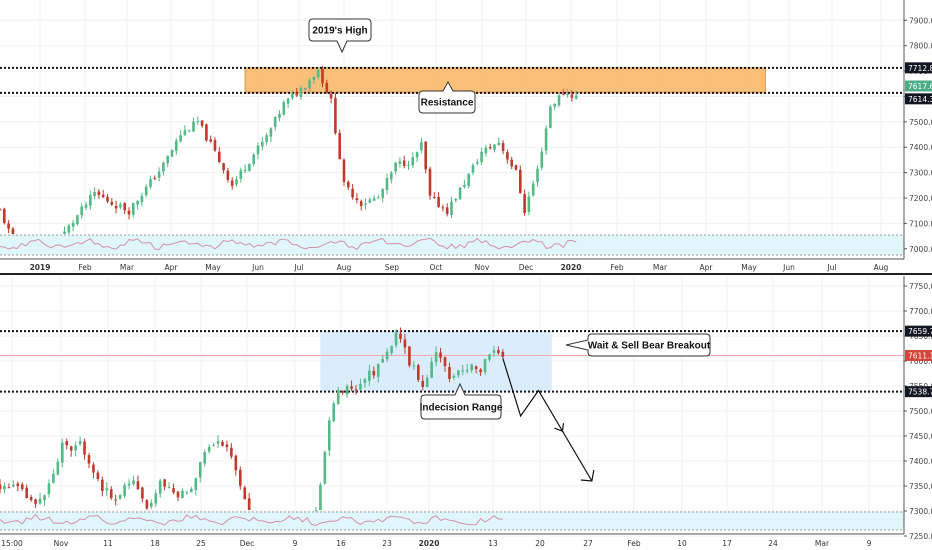 The width and height of the screenshot is (932, 550). I want to click on x-tick-label: Nov, so click(61, 543).